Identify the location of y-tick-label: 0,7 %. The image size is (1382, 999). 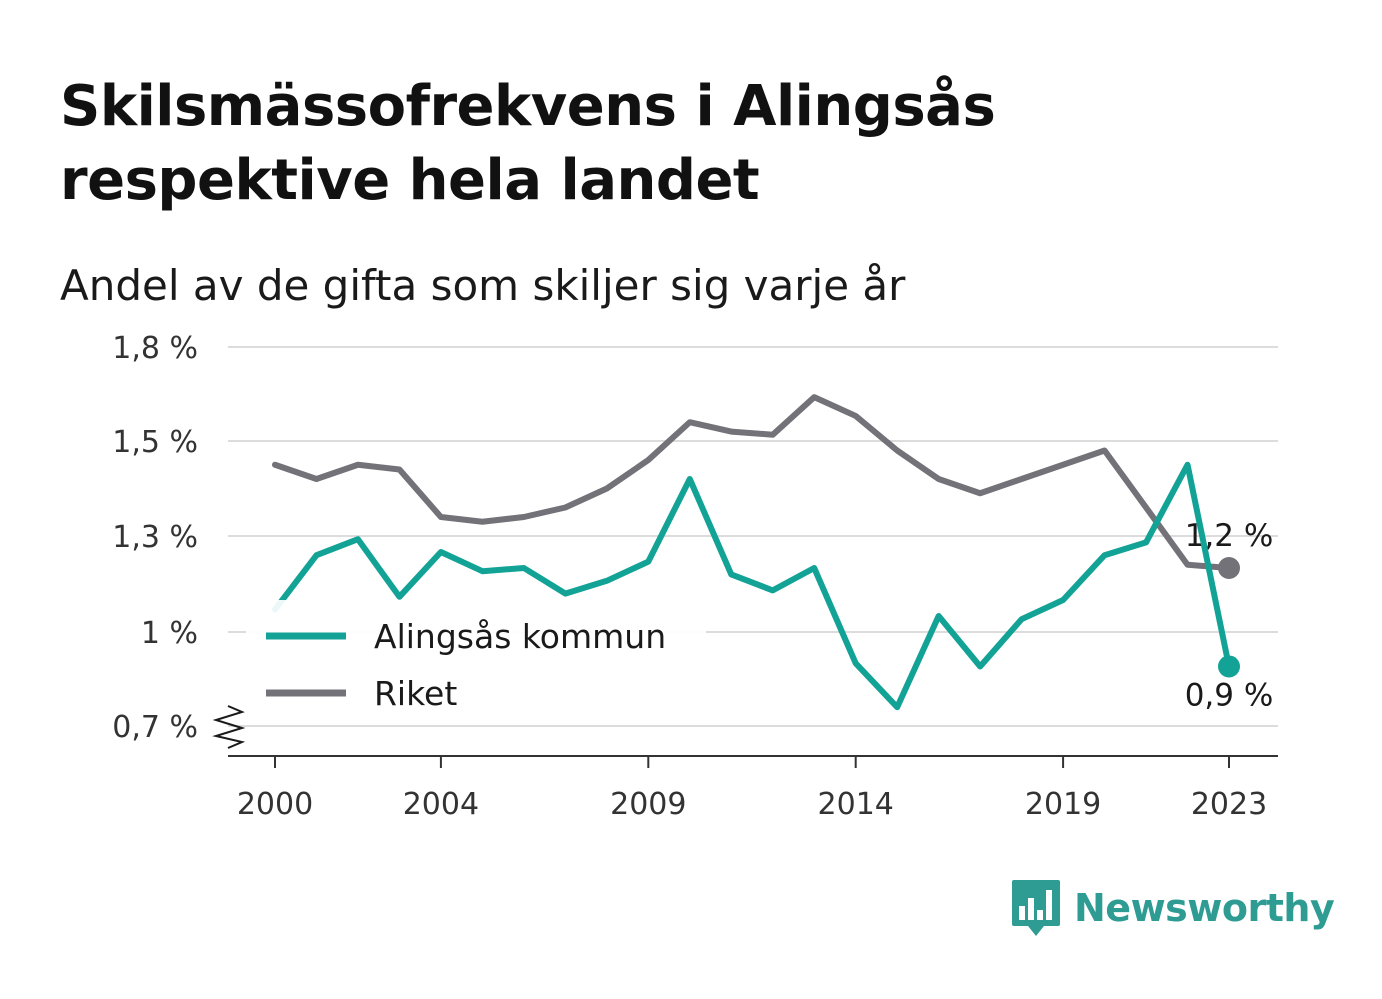
(155, 727).